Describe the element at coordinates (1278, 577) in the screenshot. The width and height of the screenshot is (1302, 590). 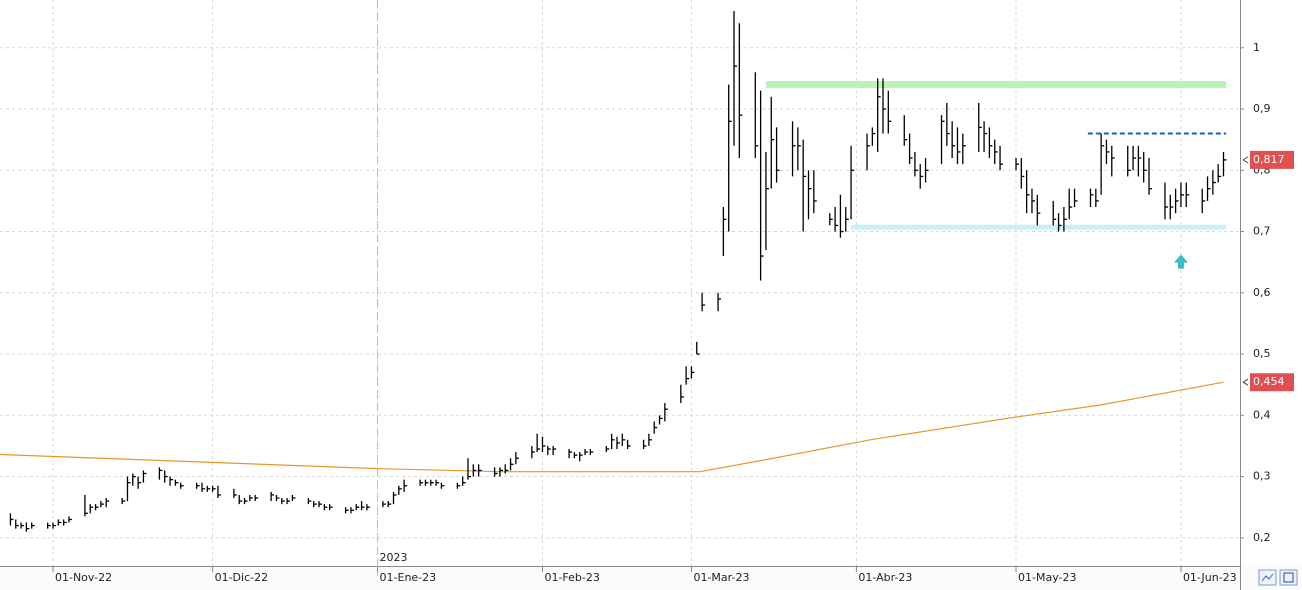
I see `toolbar-icons` at that location.